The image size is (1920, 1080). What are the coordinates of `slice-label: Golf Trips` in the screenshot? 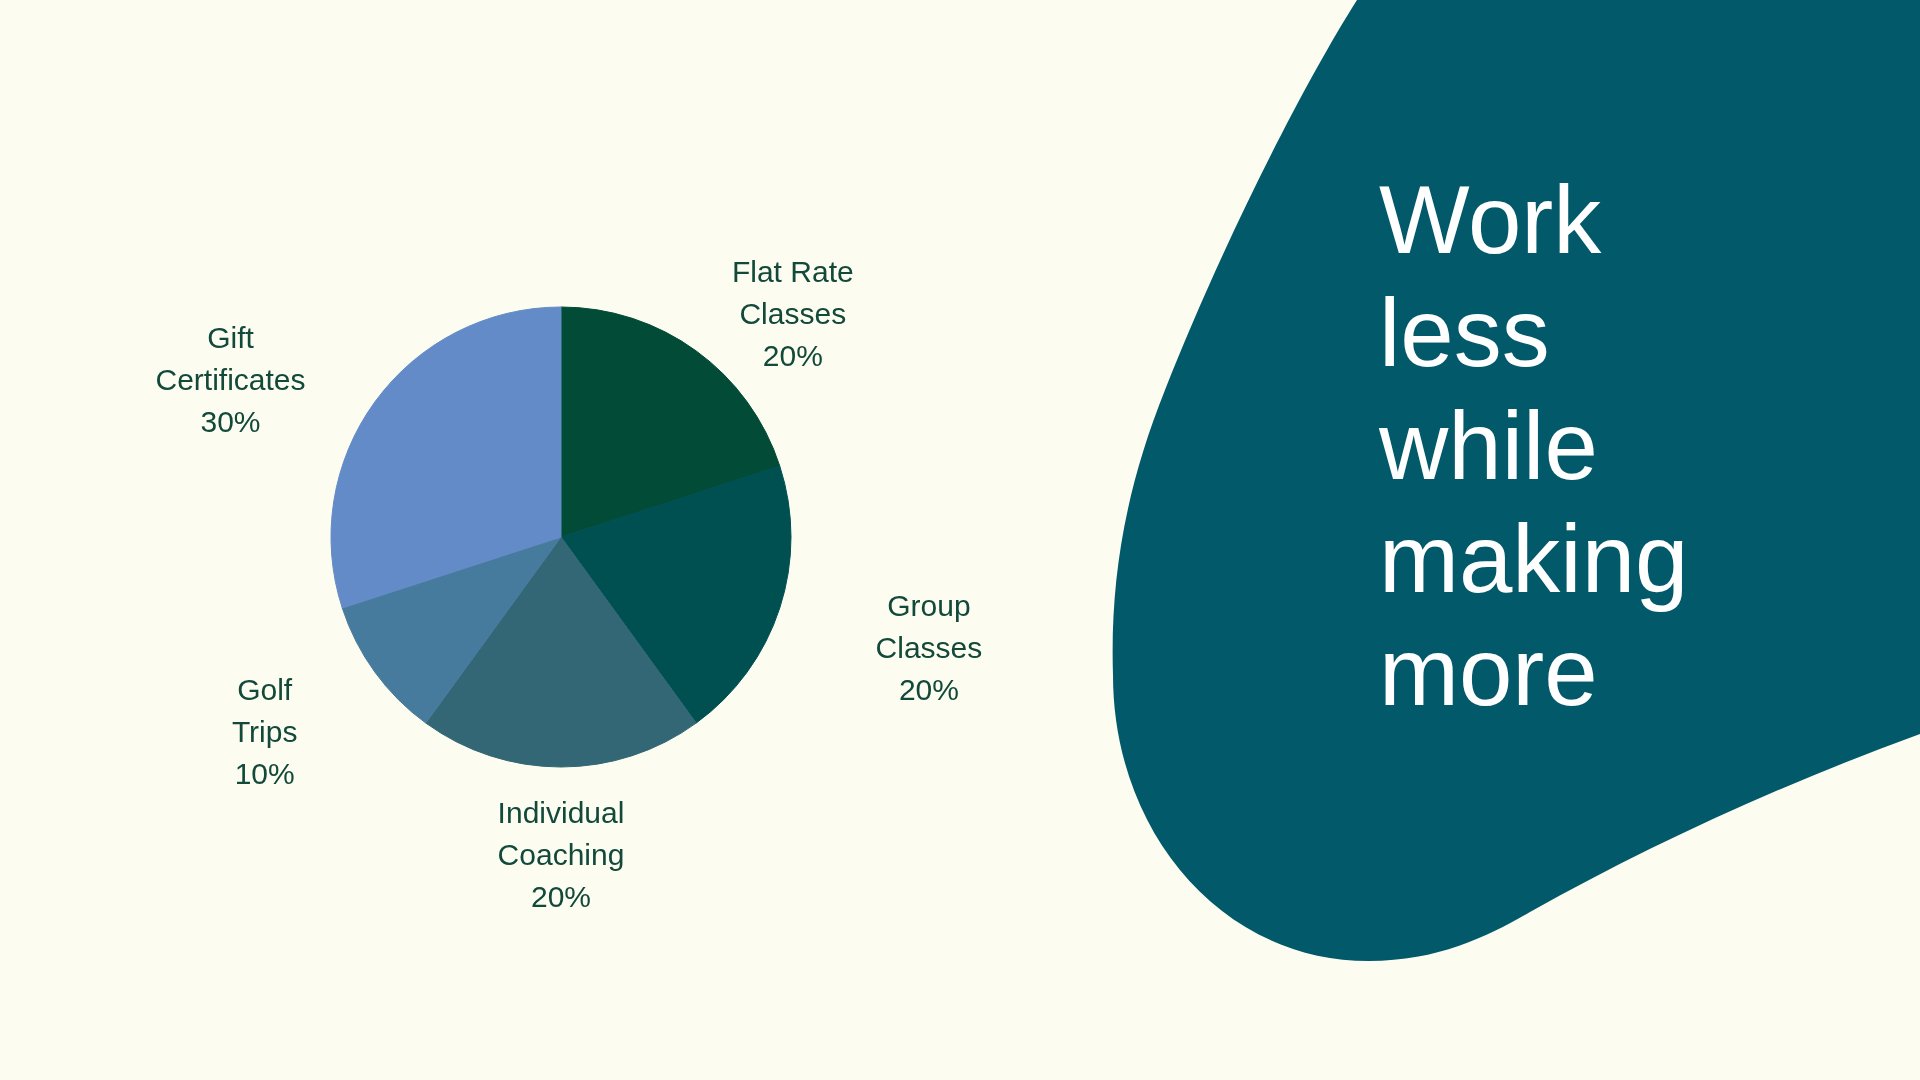 It's located at (264, 710).